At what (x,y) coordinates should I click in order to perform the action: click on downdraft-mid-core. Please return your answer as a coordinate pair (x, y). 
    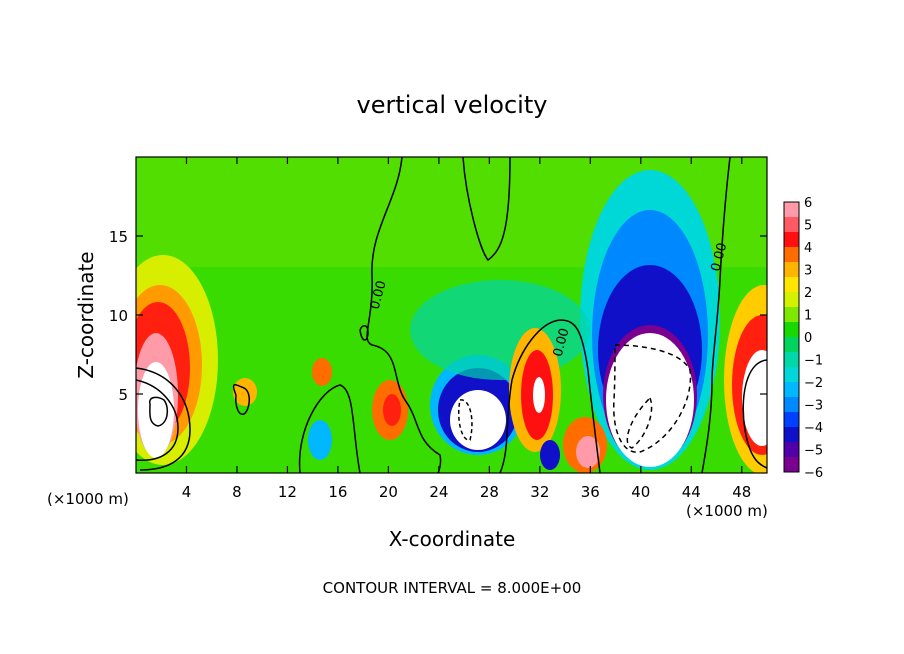
    Looking at the image, I should click on (478, 420).